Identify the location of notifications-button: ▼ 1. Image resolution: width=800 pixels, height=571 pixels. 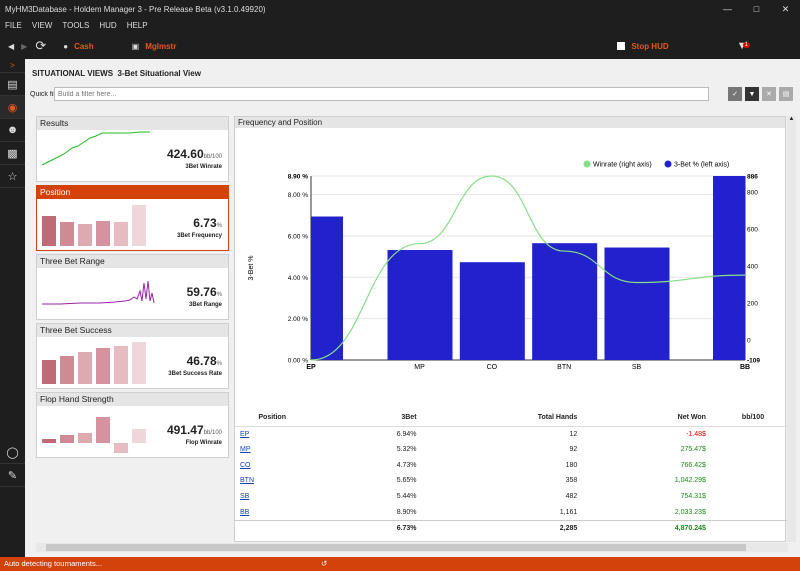
(743, 46).